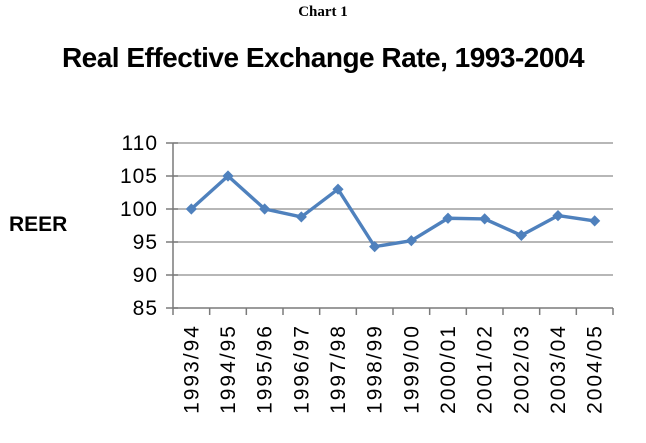  What do you see at coordinates (595, 369) in the screenshot?
I see `x-tick-label: 2004/05` at bounding box center [595, 369].